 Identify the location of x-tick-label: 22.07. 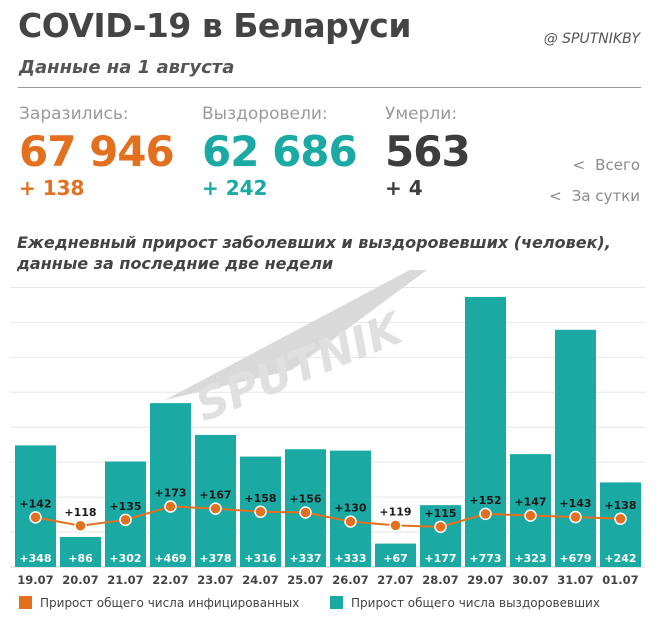
(170, 580).